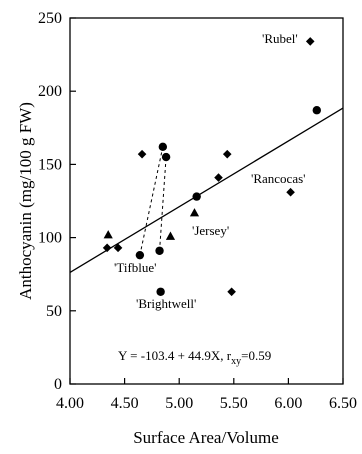  Describe the element at coordinates (278, 178) in the screenshot. I see `annotation-rancocas: 'Rancocas'` at that location.